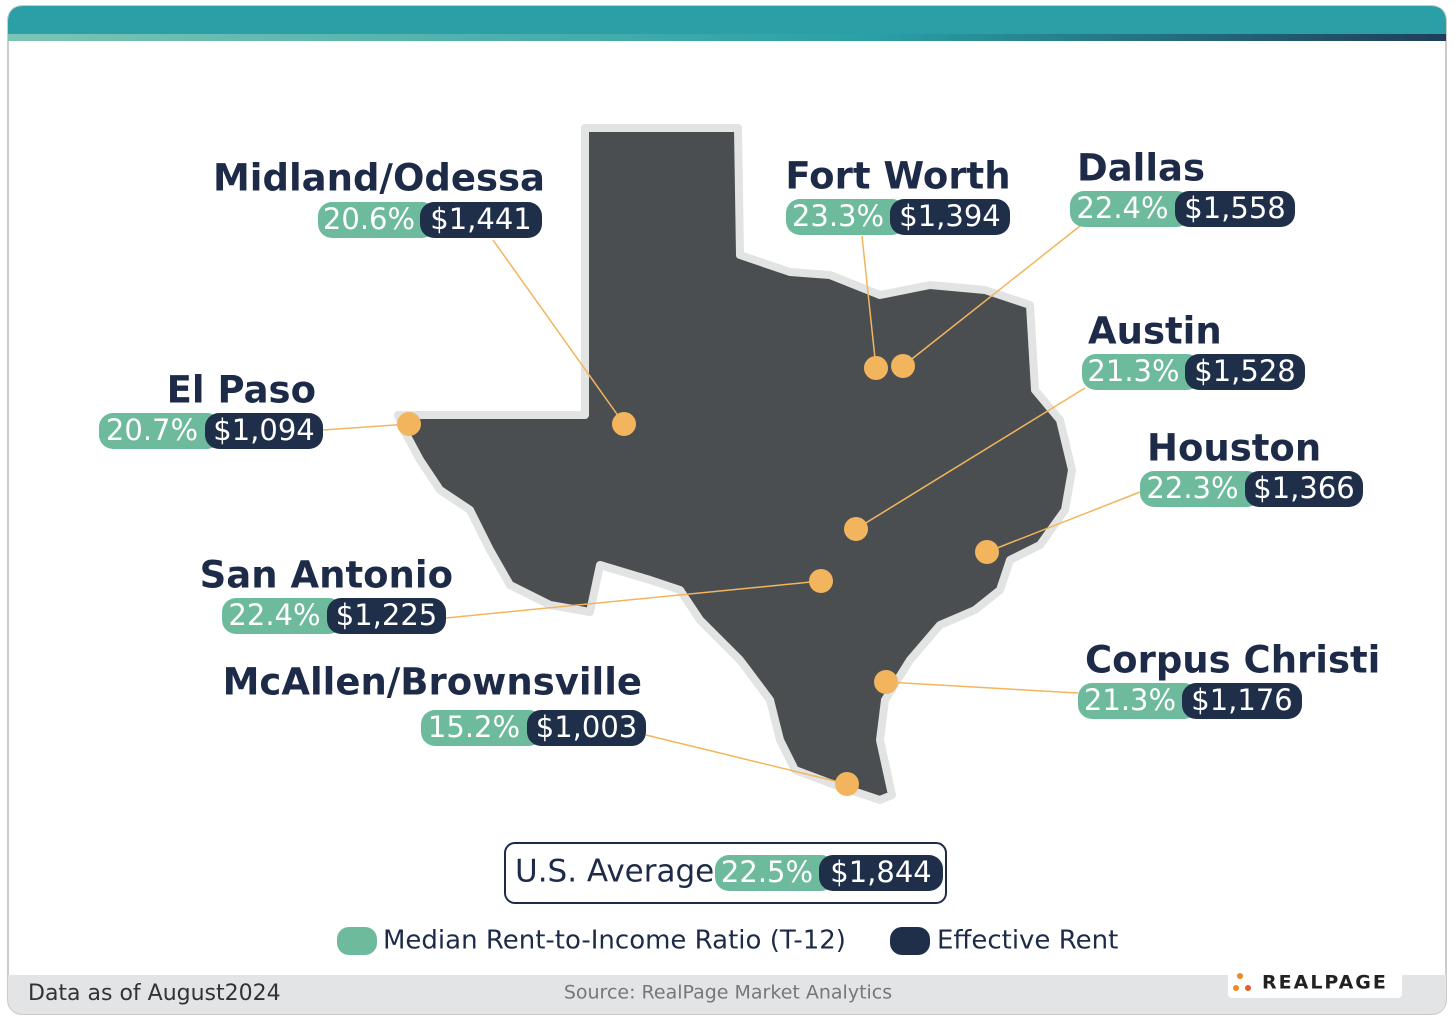 The image size is (1455, 1028). I want to click on ratio-label: 20.6%, so click(369, 219).